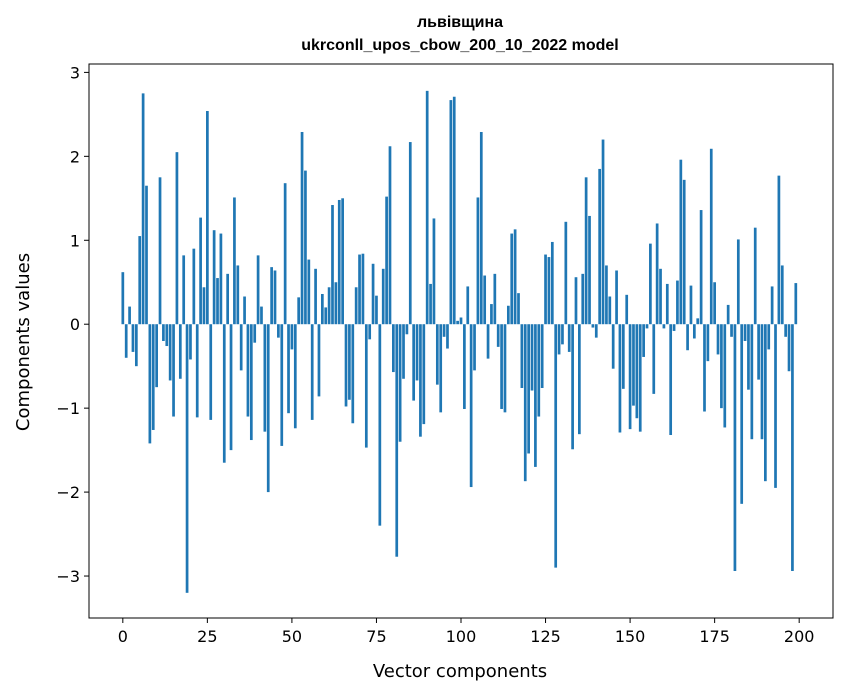 The width and height of the screenshot is (847, 696). I want to click on x-tick-label: 0, so click(123, 636).